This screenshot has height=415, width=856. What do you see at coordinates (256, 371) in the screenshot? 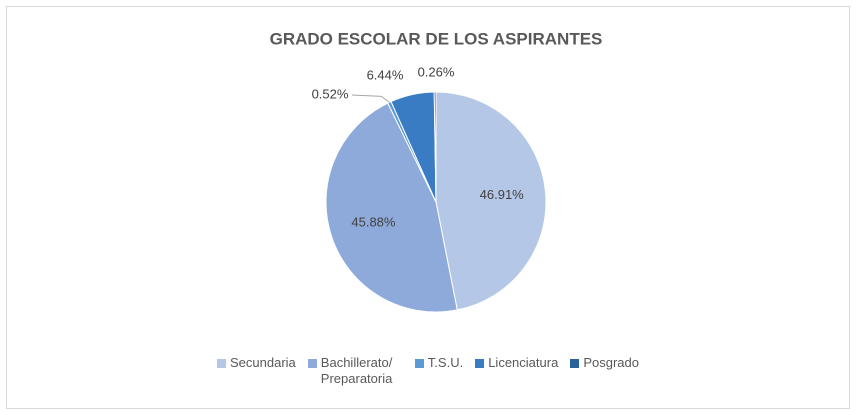
I see `legend-item: Secundaria` at bounding box center [256, 371].